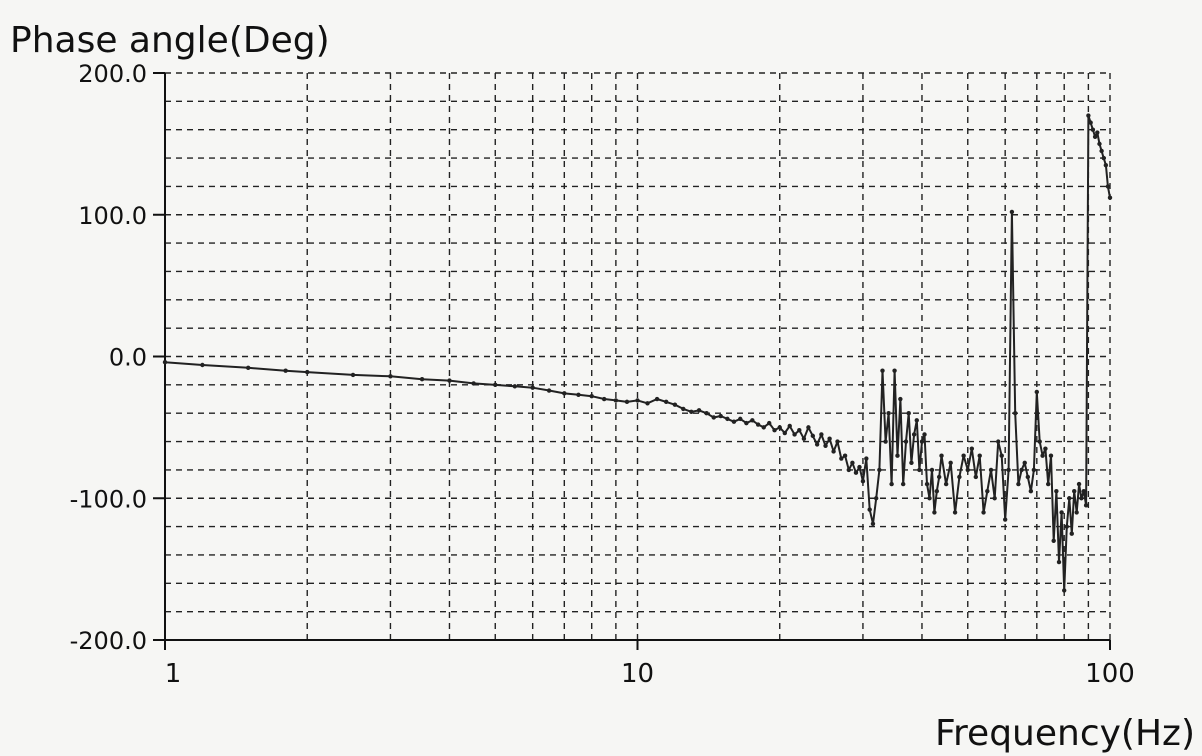 This screenshot has height=756, width=1202. I want to click on y-tick-label: -200.0, so click(108, 641).